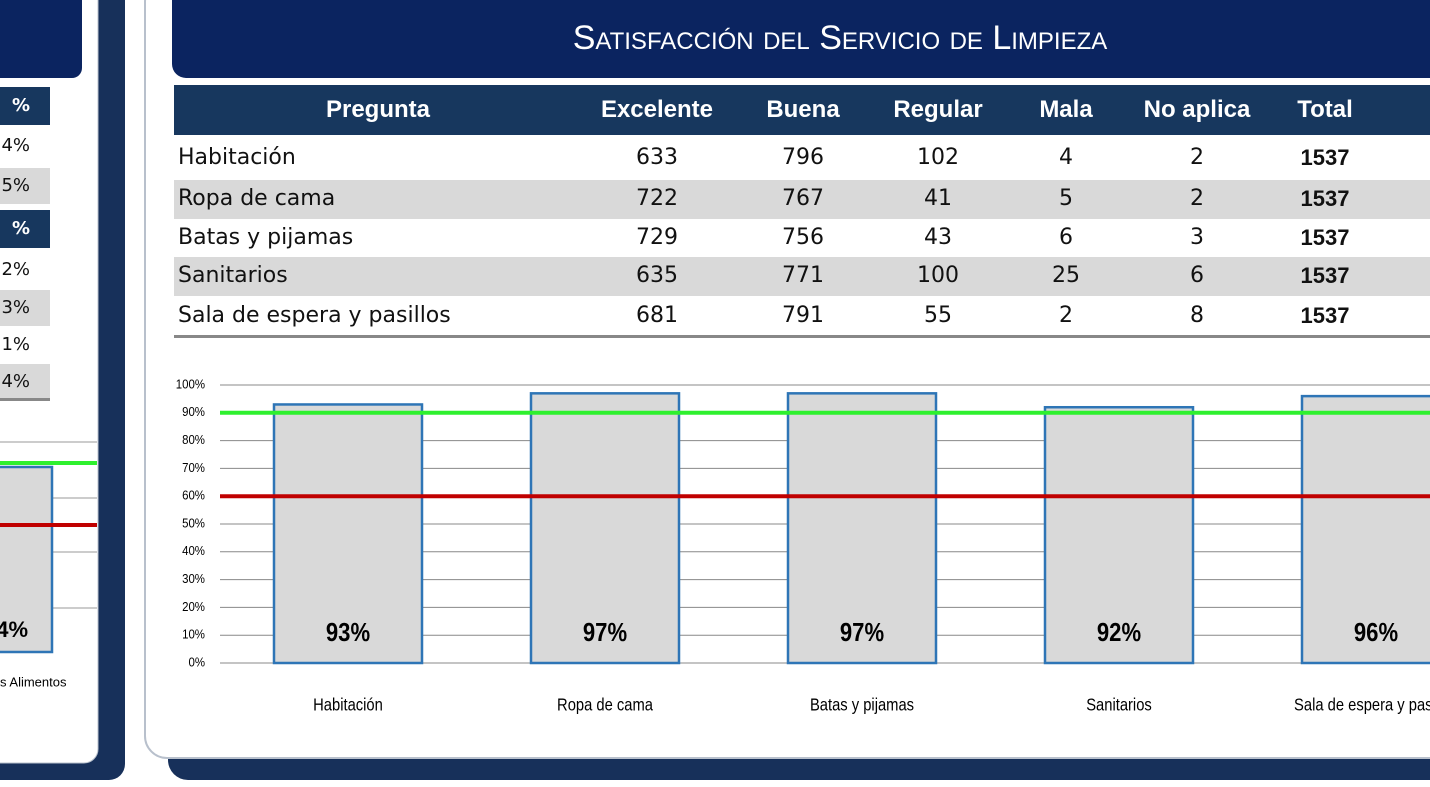 The width and height of the screenshot is (1430, 787). Describe the element at coordinates (802, 336) in the screenshot. I see `table-rule` at that location.